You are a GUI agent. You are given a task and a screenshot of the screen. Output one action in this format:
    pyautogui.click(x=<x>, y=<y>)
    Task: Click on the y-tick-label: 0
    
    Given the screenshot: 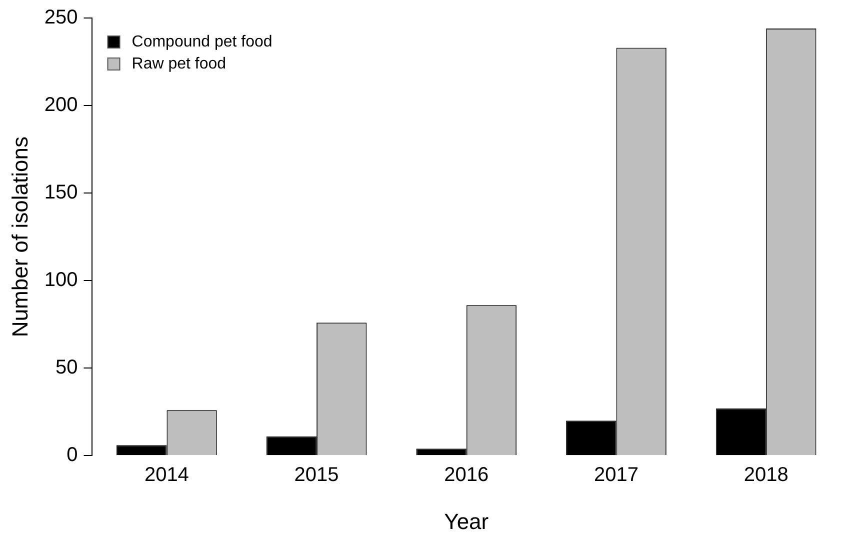 What is the action you would take?
    pyautogui.click(x=72, y=455)
    